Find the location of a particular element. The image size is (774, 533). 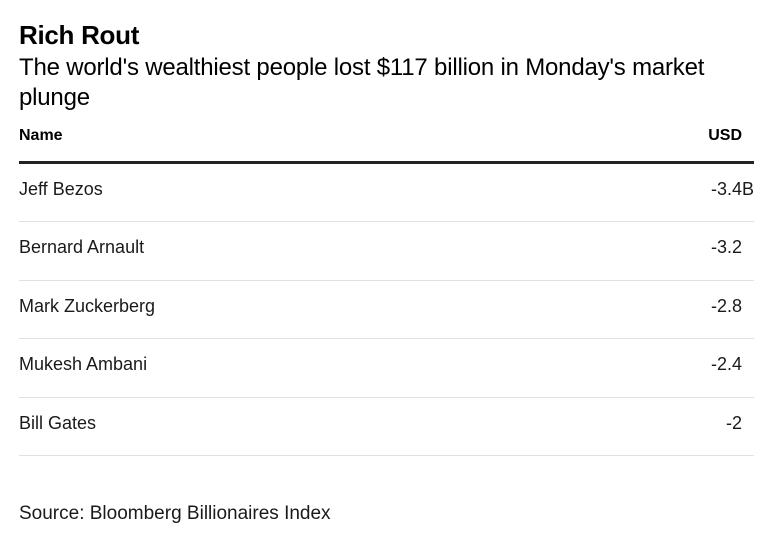

table-row: Jeff Bezos -3.4B is located at coordinates (386, 193).